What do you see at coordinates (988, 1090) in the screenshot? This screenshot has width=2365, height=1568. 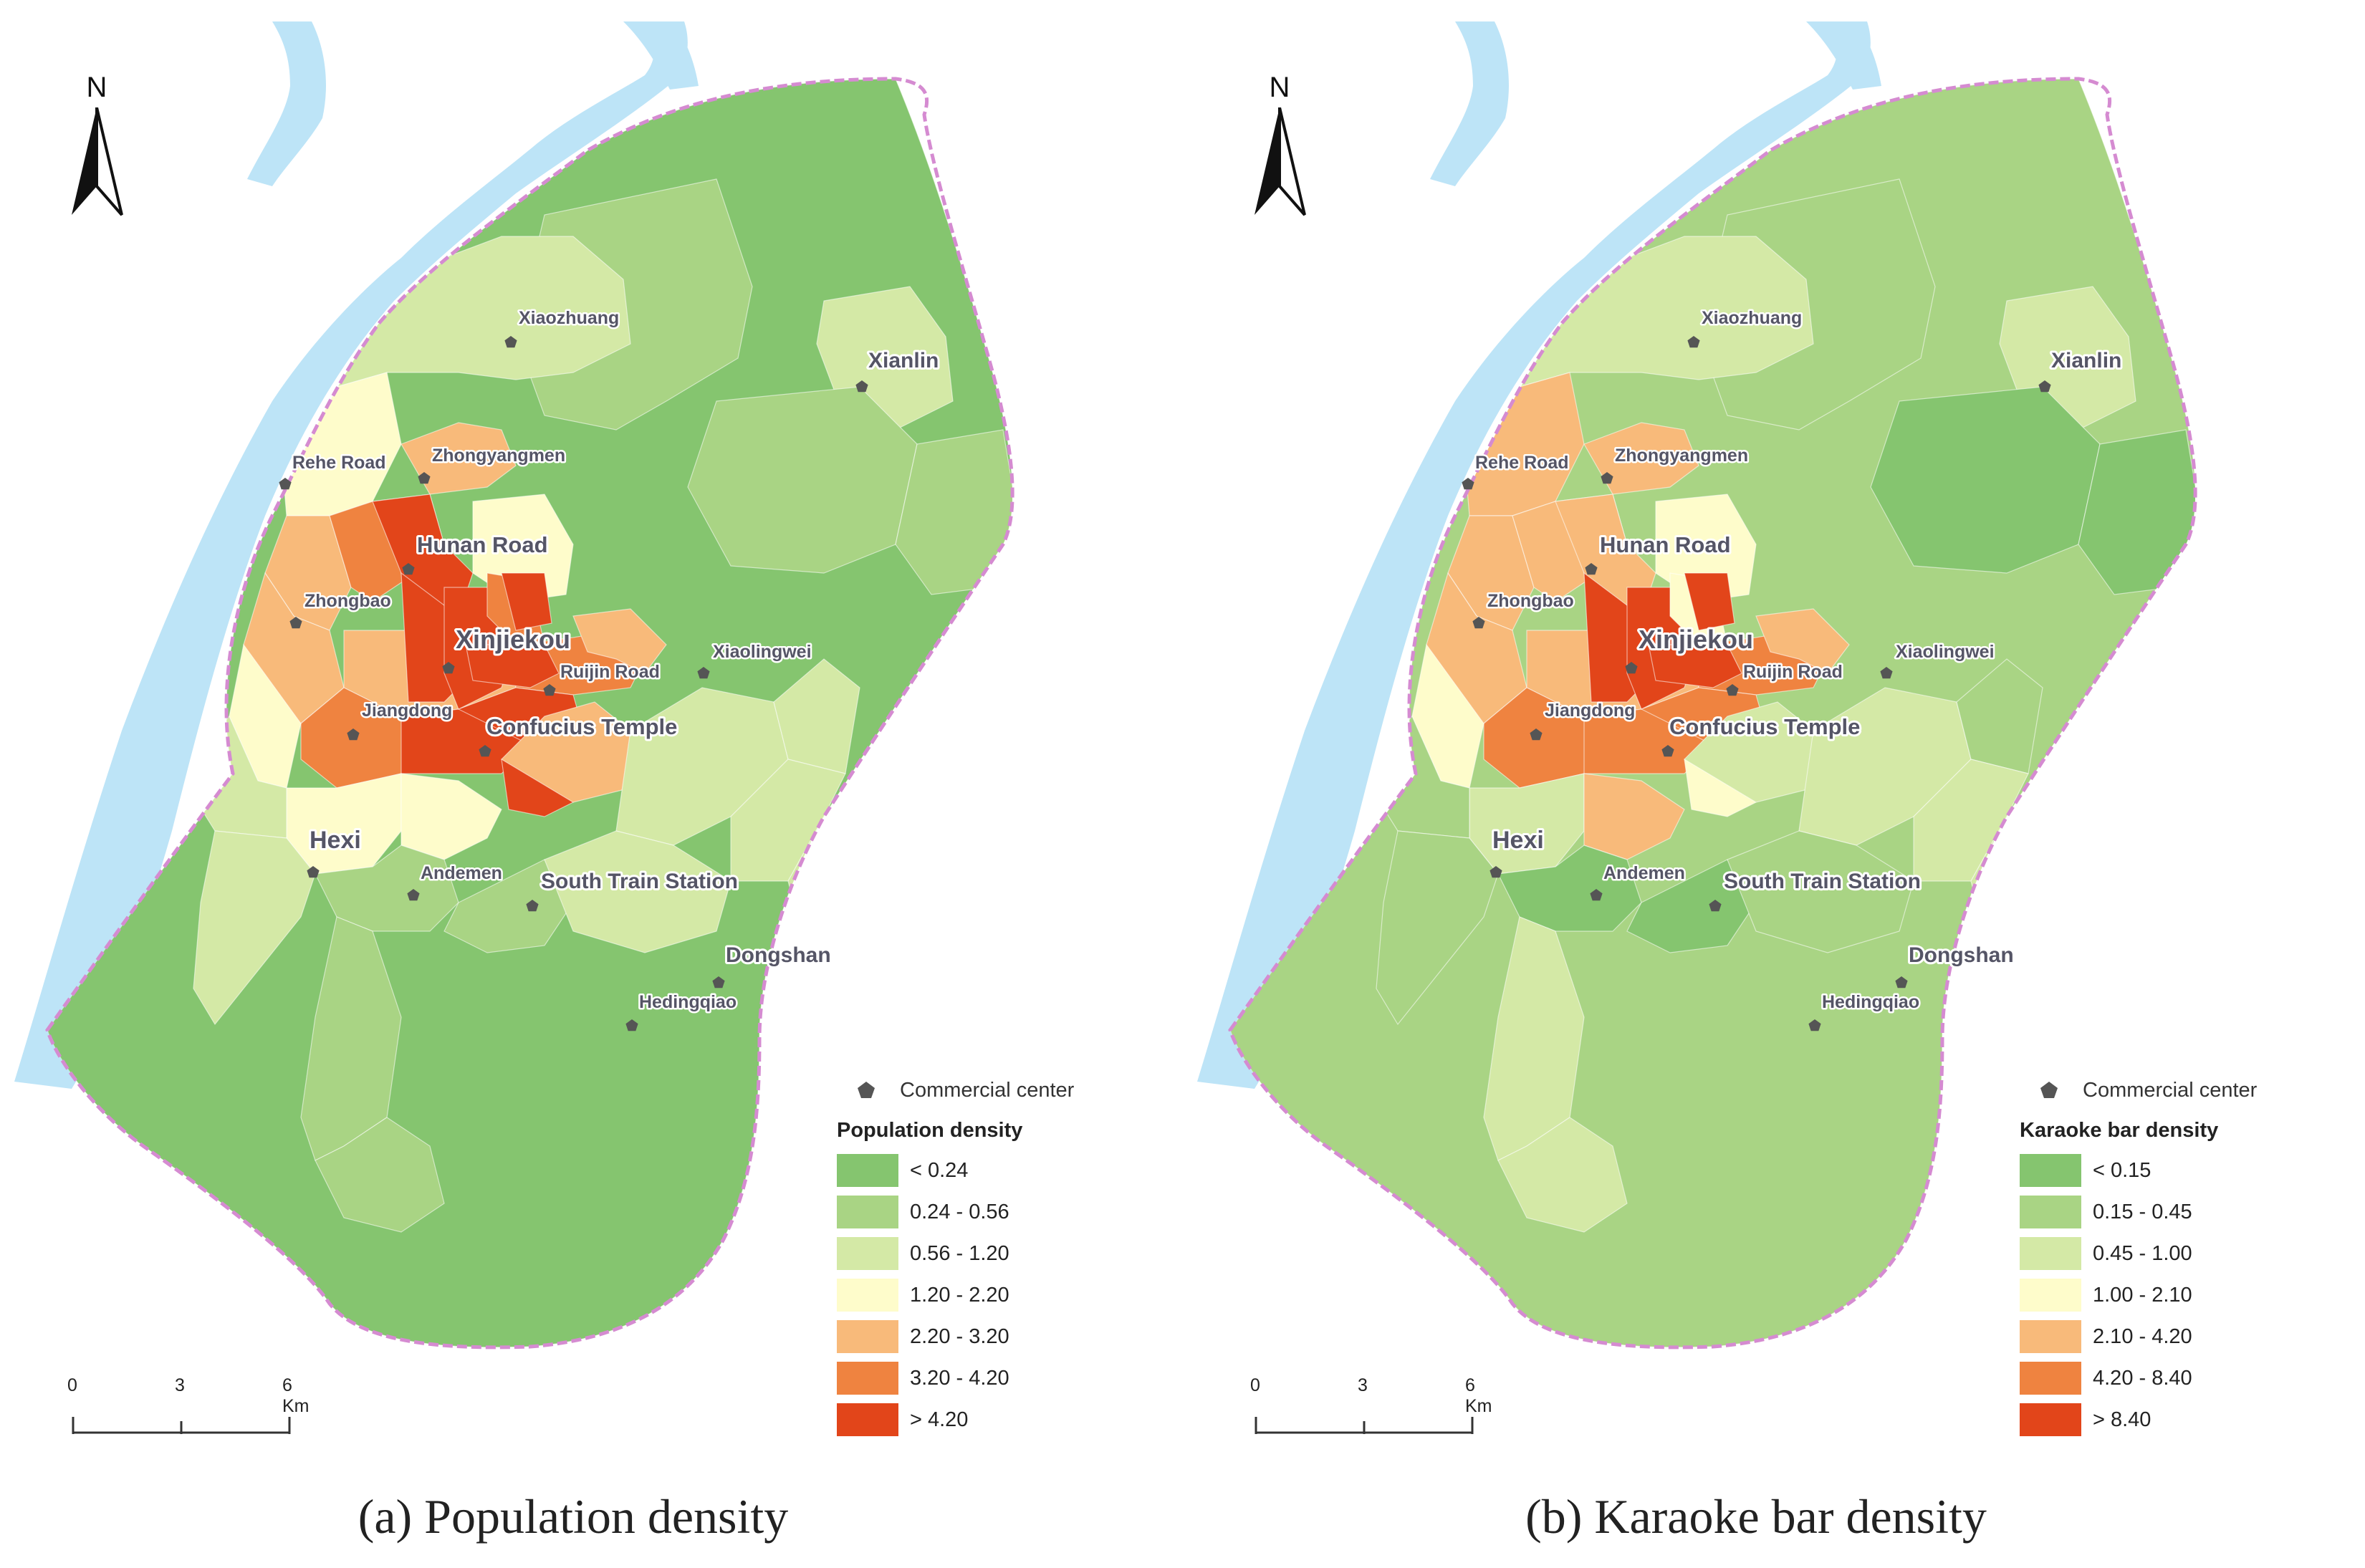 I see `legend-marker-label: Commercial center` at bounding box center [988, 1090].